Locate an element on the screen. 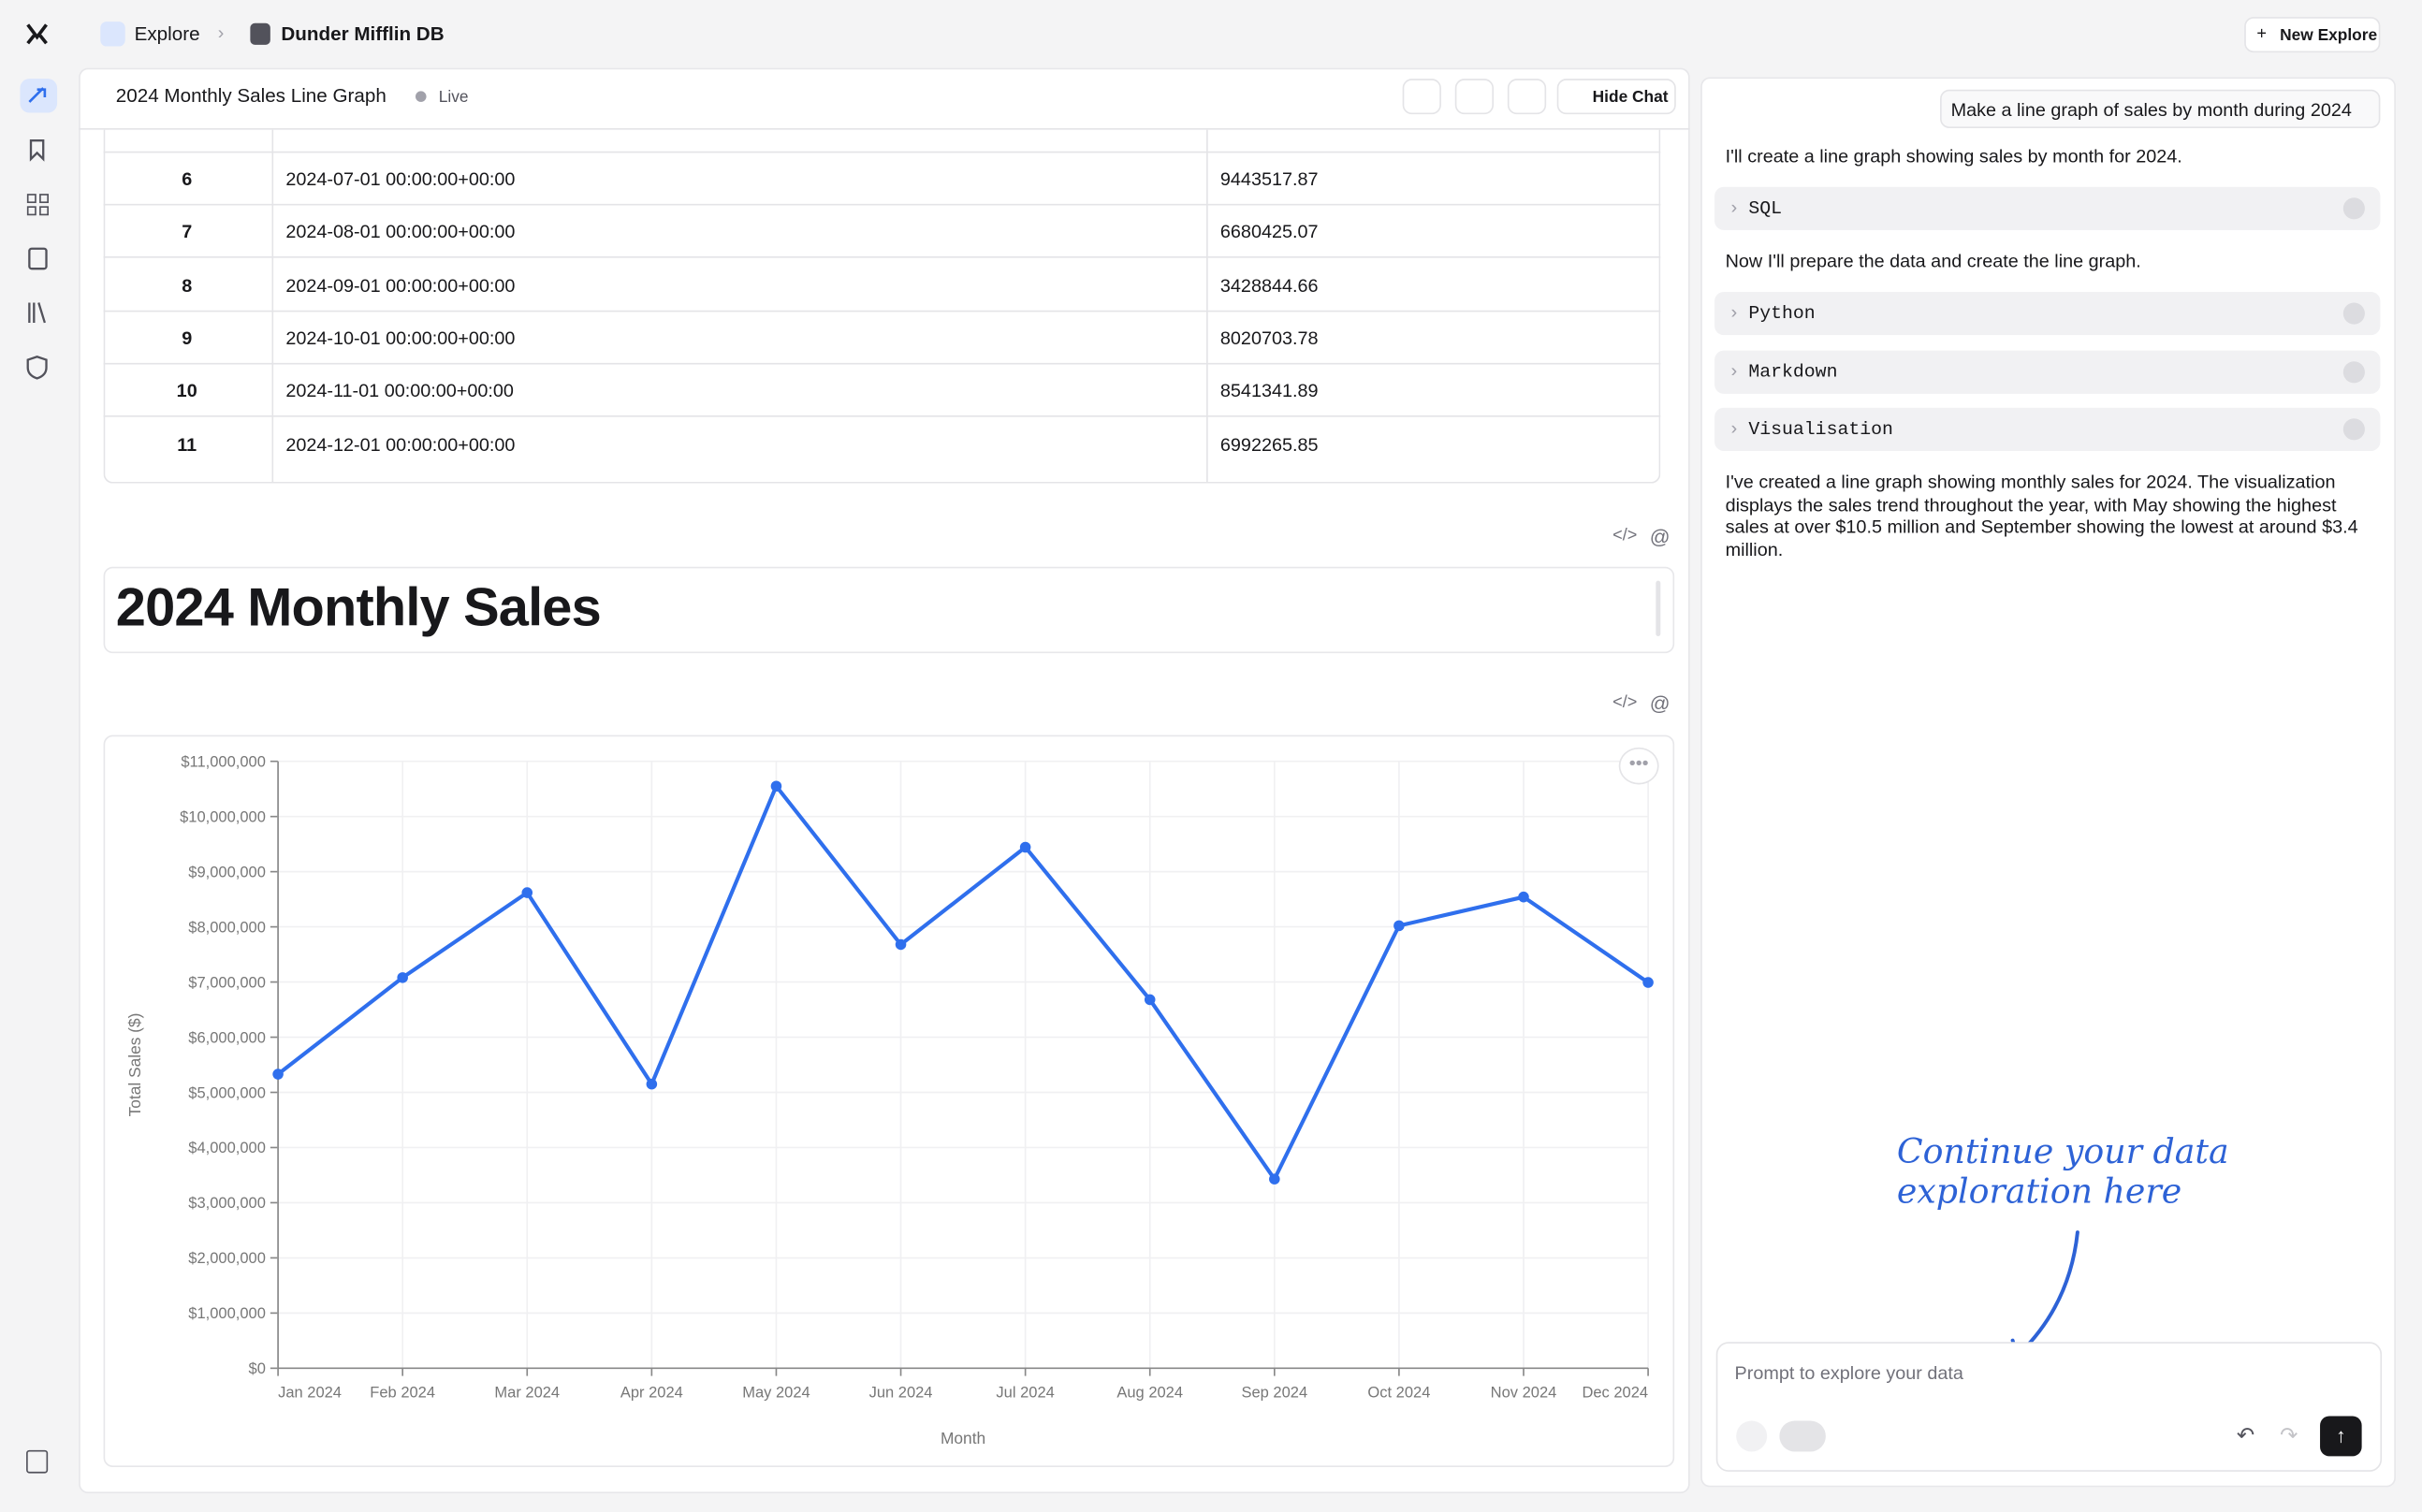 Image resolution: width=2422 pixels, height=1512 pixels. heading: 2024 Monthly Sales is located at coordinates (358, 608).